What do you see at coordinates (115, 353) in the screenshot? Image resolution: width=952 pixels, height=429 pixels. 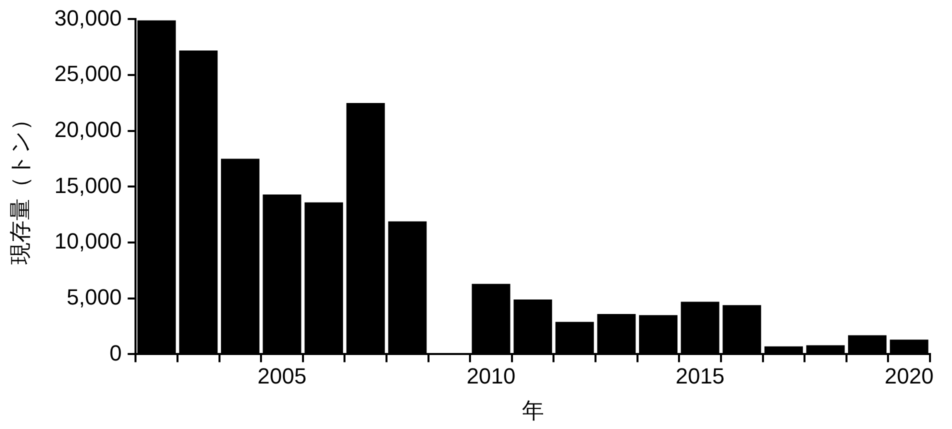 I see `y-tick-label: 0` at bounding box center [115, 353].